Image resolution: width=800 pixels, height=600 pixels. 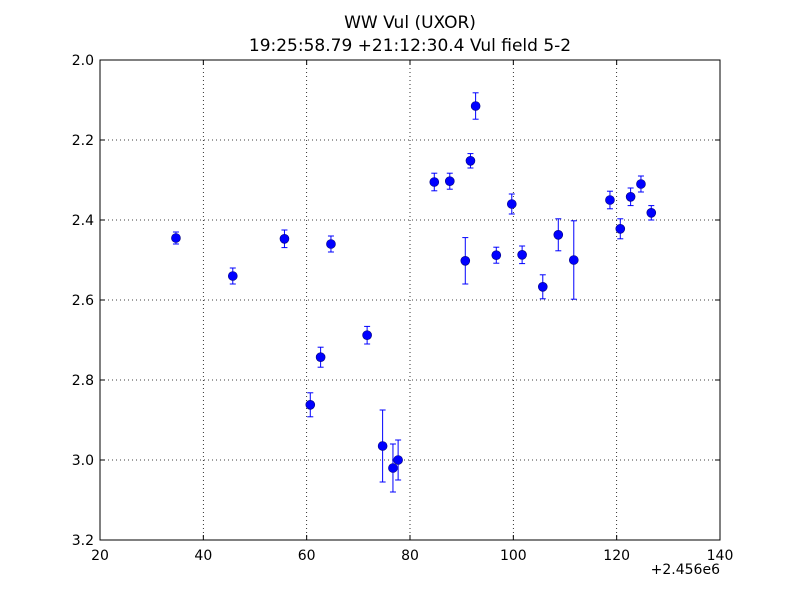 I want to click on x-tick-label: 40, so click(x=203, y=556).